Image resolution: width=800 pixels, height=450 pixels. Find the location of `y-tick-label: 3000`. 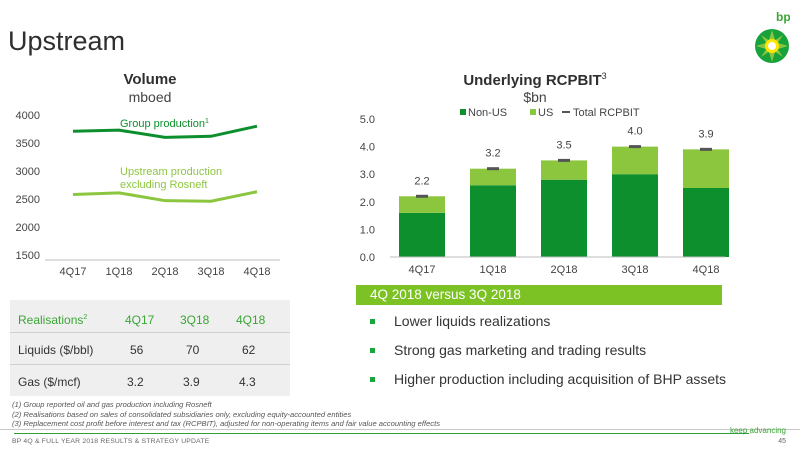

y-tick-label: 3000 is located at coordinates (28, 172).